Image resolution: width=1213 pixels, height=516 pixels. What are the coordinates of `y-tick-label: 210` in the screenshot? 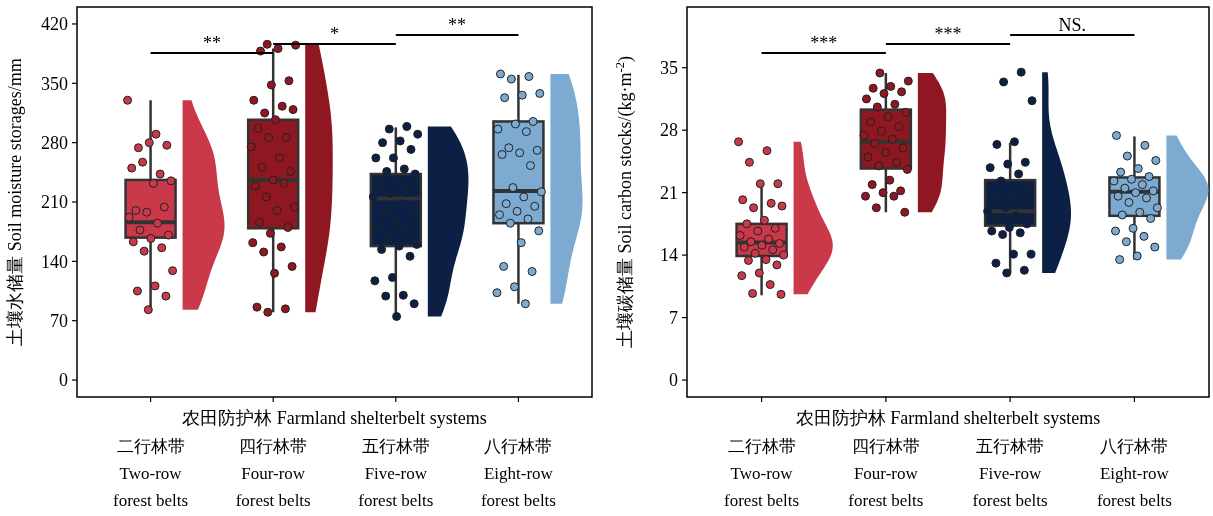 It's located at (54, 202).